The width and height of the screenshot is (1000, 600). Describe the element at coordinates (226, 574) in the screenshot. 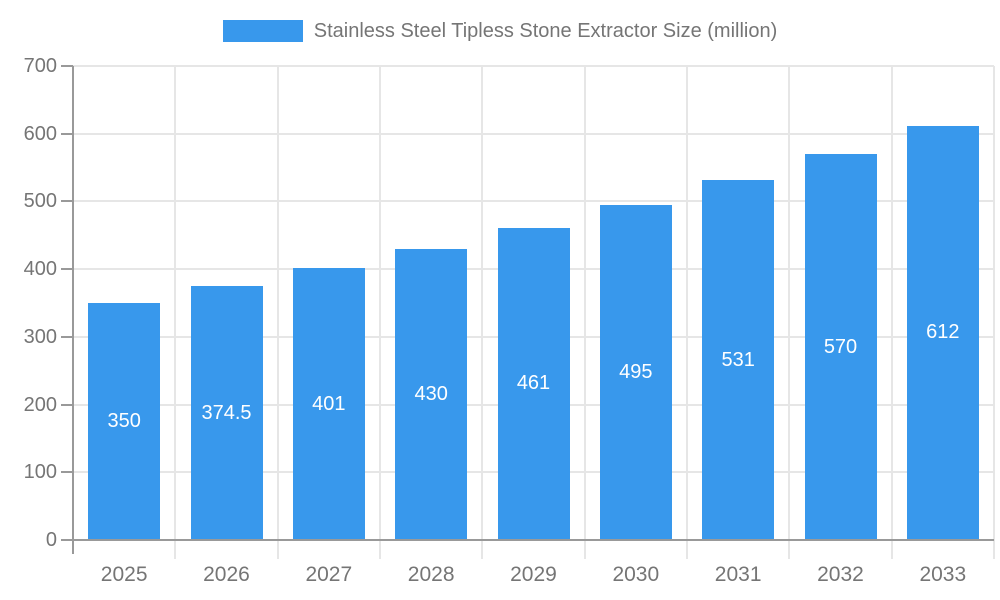

I see `x-axis-tick-label: 2026` at that location.